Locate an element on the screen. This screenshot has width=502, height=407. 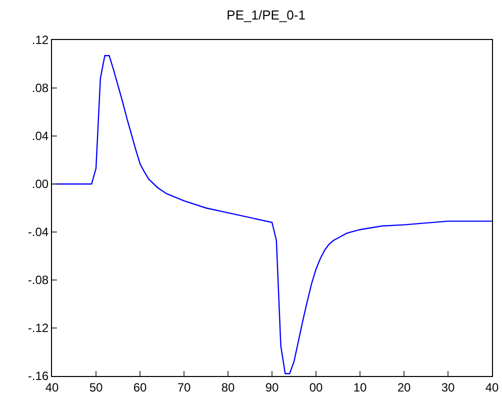
x-tick-label: 30 is located at coordinates (448, 387).